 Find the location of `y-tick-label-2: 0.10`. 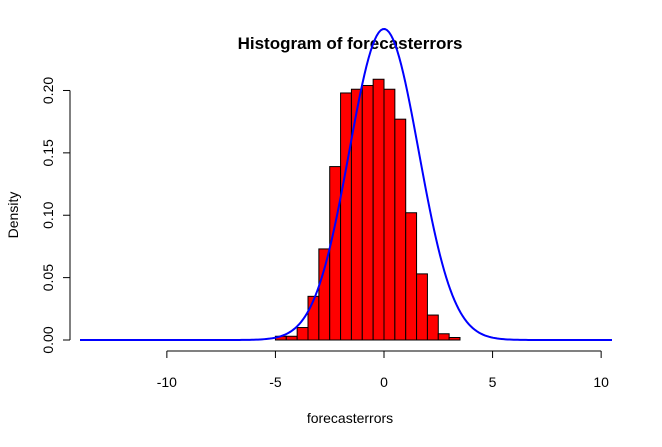

y-tick-label-2: 0.10 is located at coordinates (48, 214).